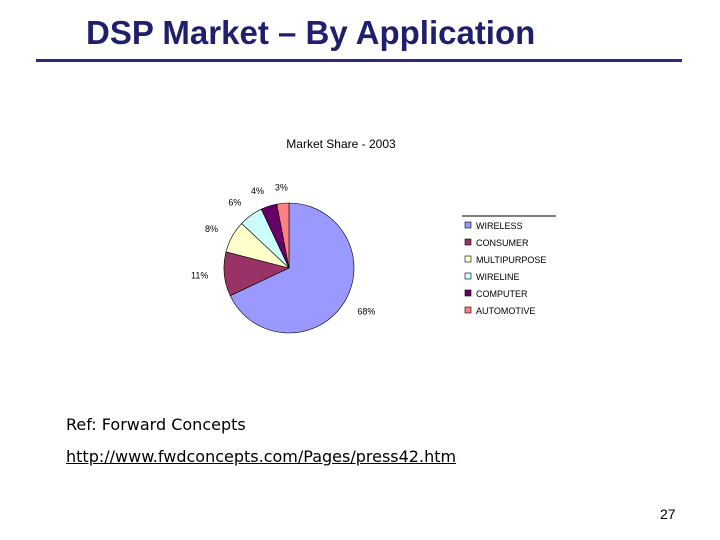  What do you see at coordinates (199, 276) in the screenshot?
I see `slice-label-consumer: 11%` at bounding box center [199, 276].